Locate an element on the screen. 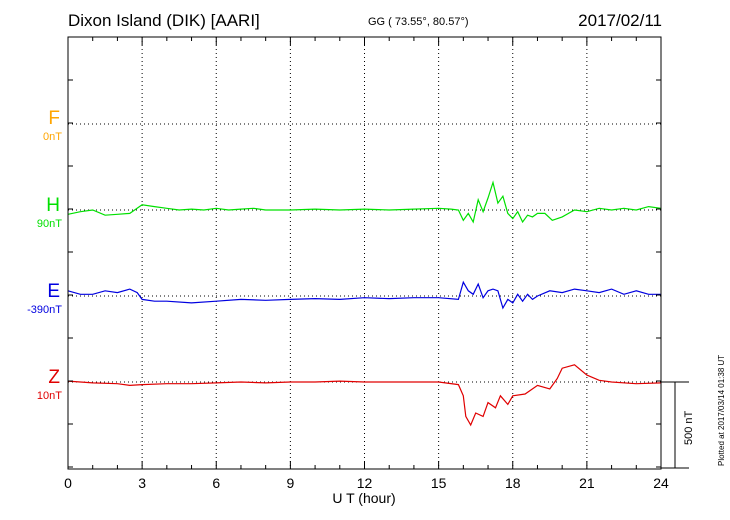 The height and width of the screenshot is (520, 730). x-tick-label: 0 is located at coordinates (68, 483).